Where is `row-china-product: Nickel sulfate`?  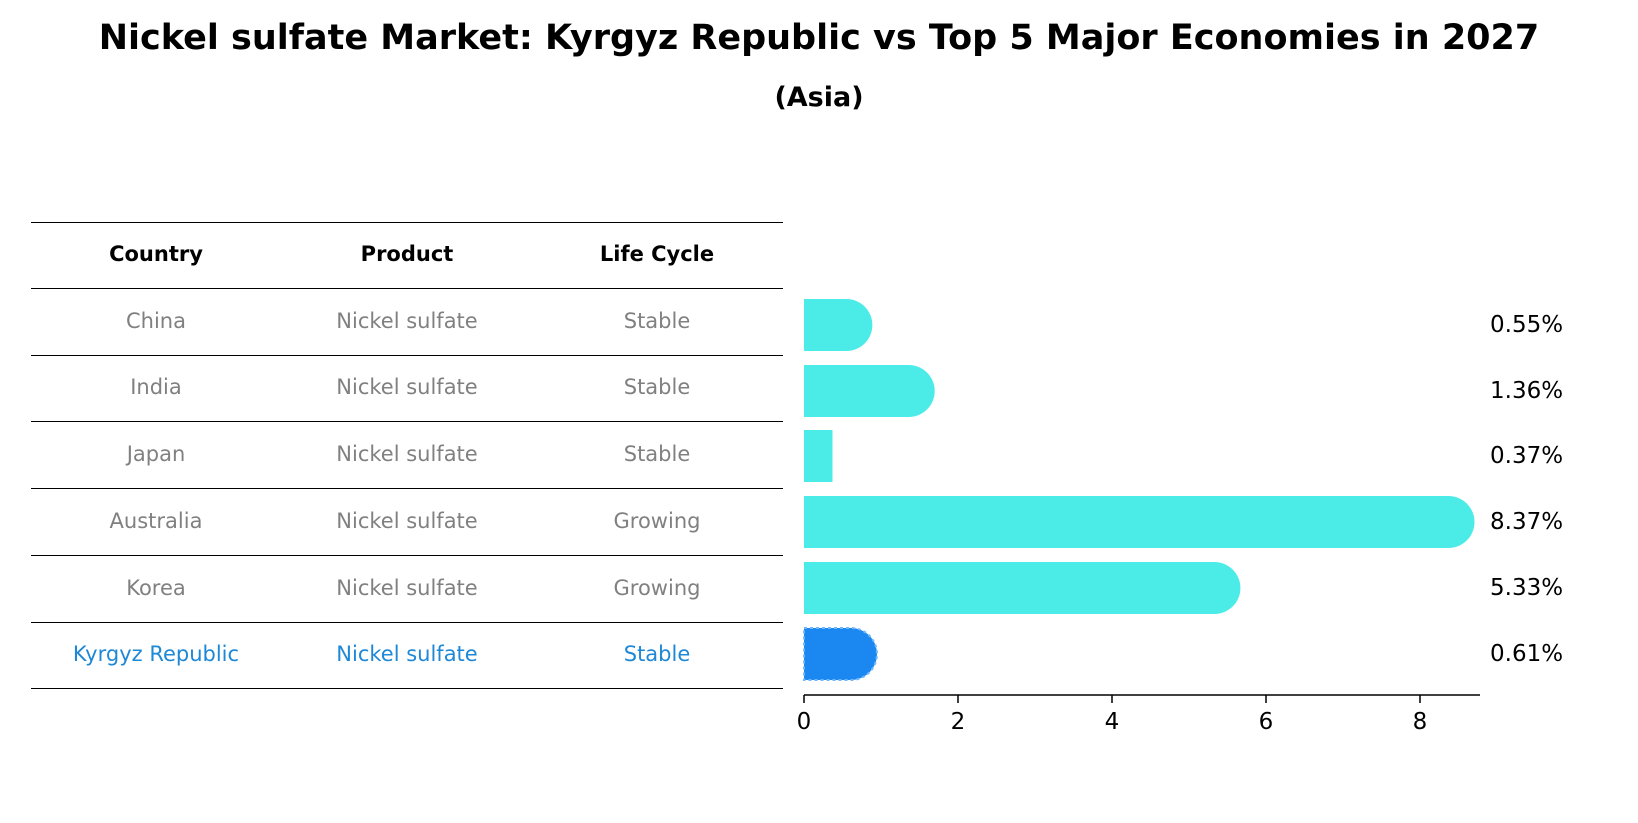 row-china-product: Nickel sulfate is located at coordinates (407, 321).